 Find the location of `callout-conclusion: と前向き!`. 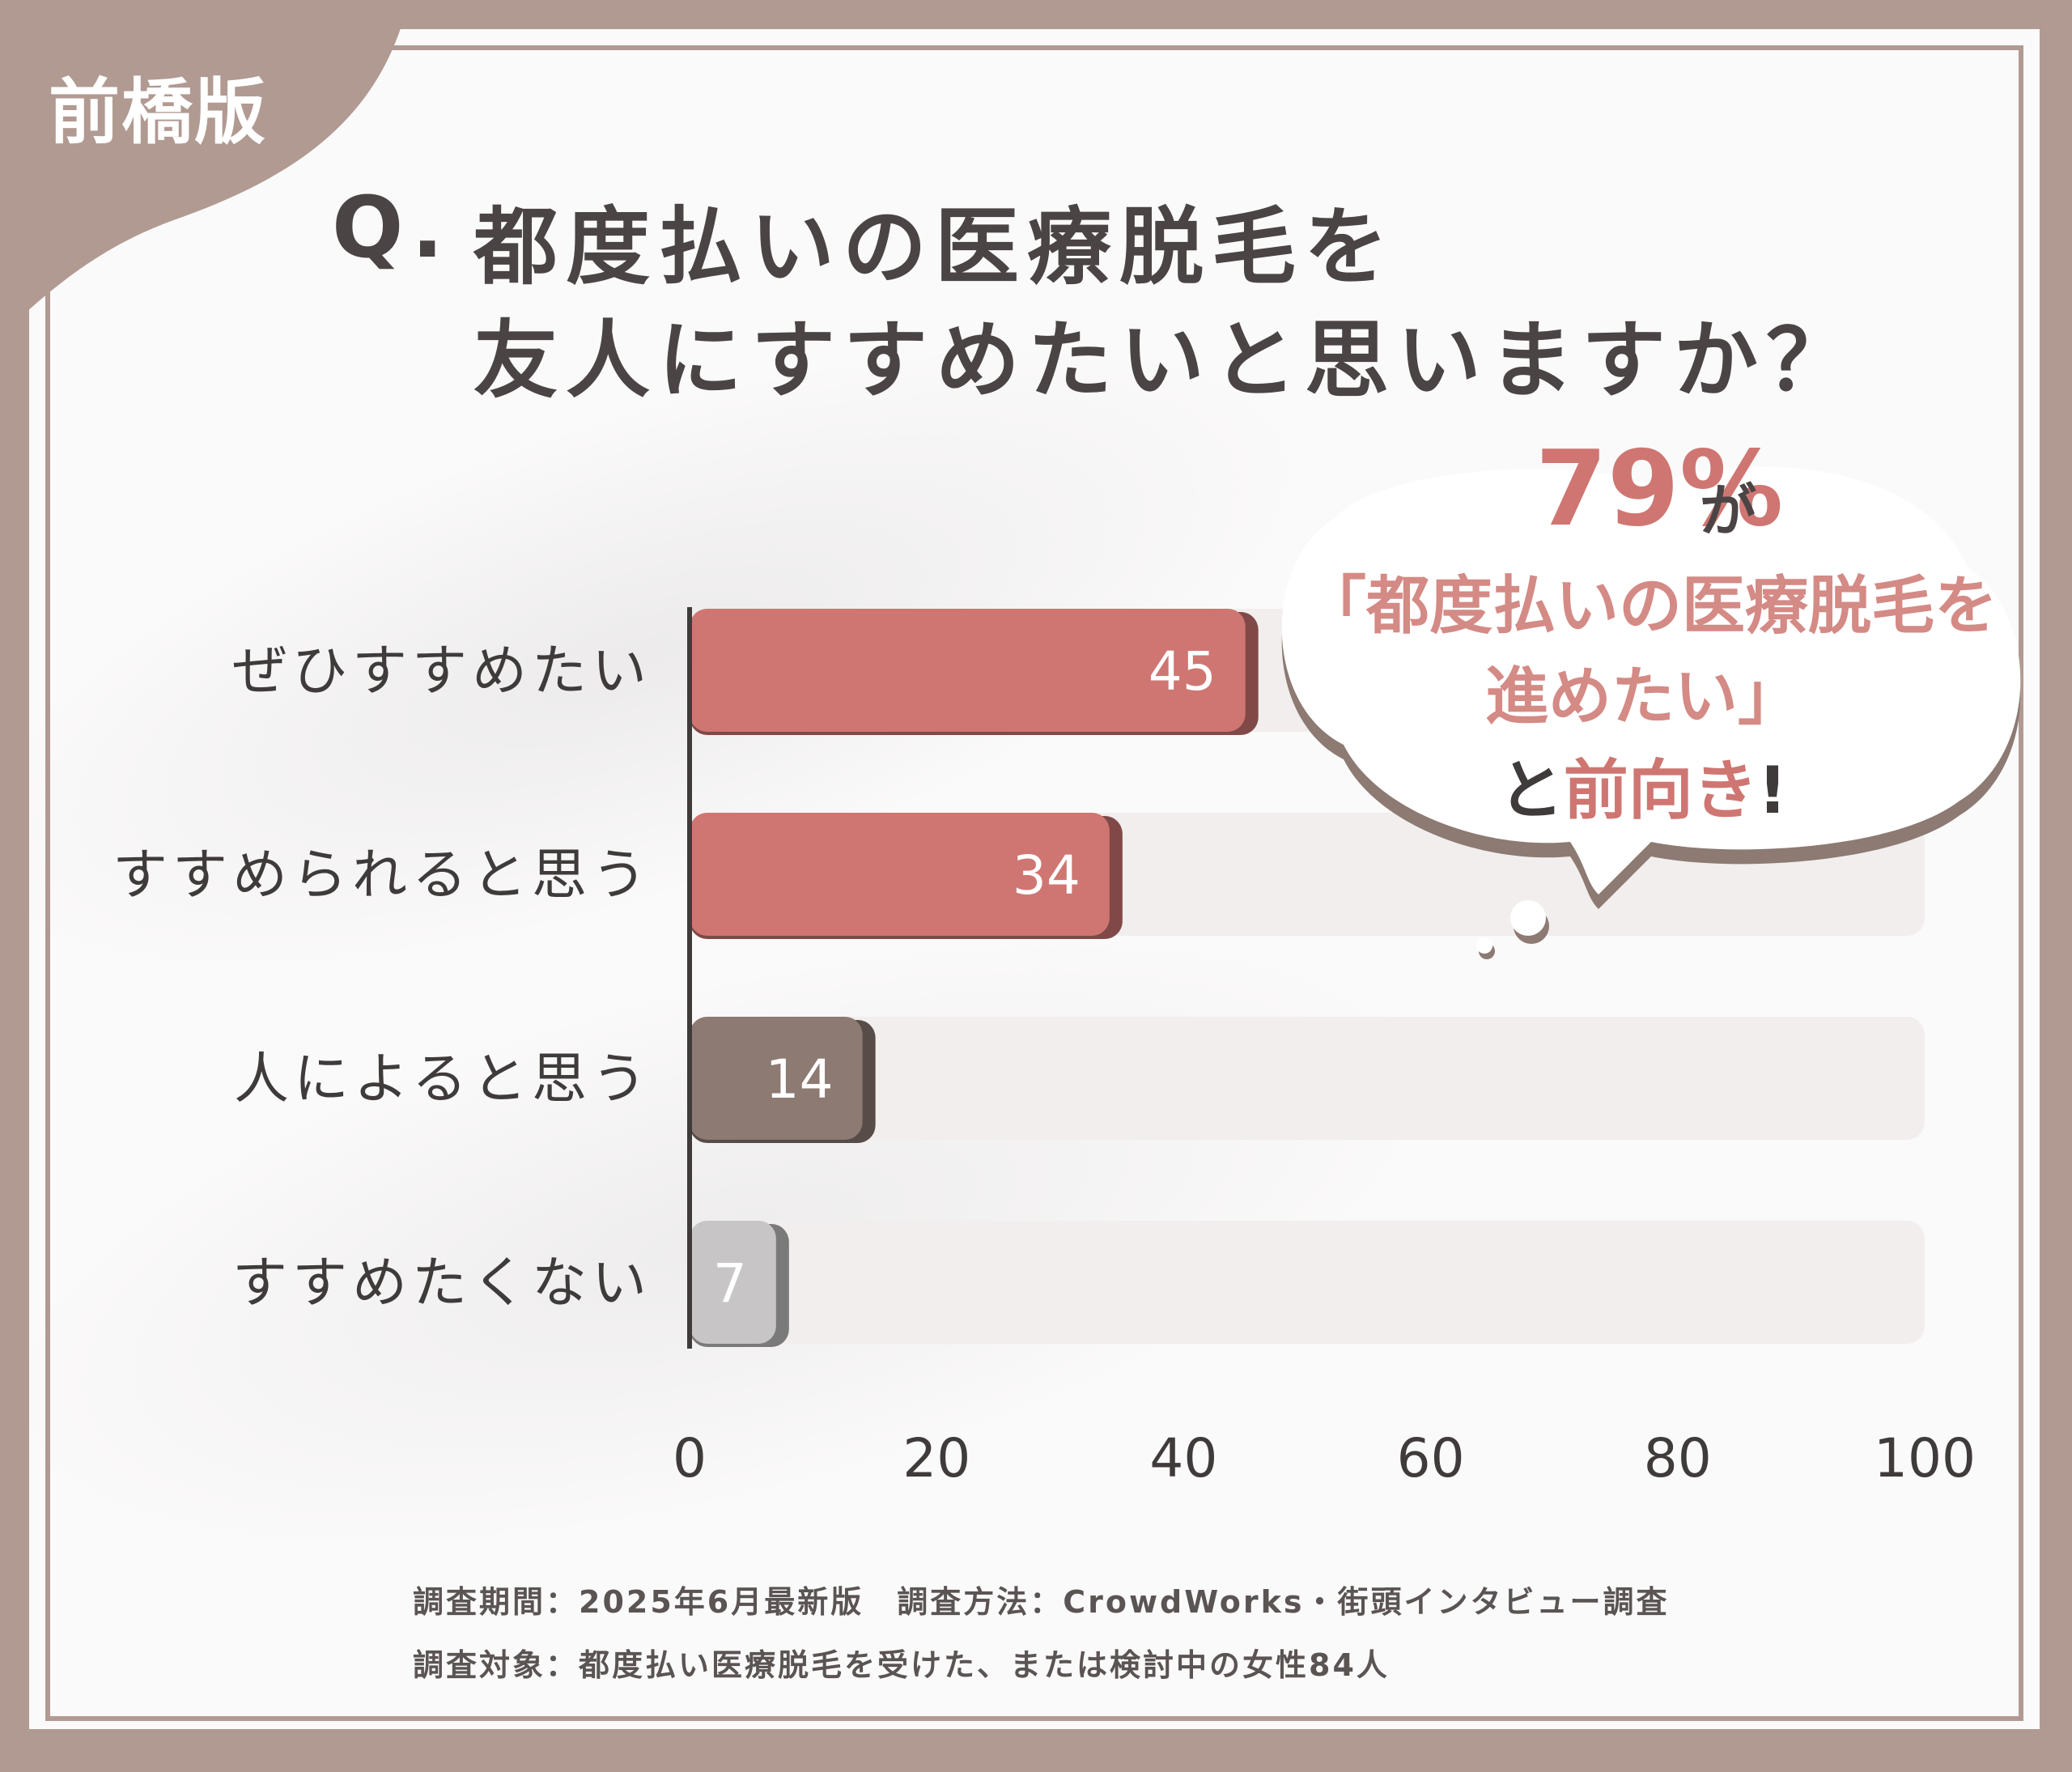

callout-conclusion: と前向き! is located at coordinates (1643, 785).